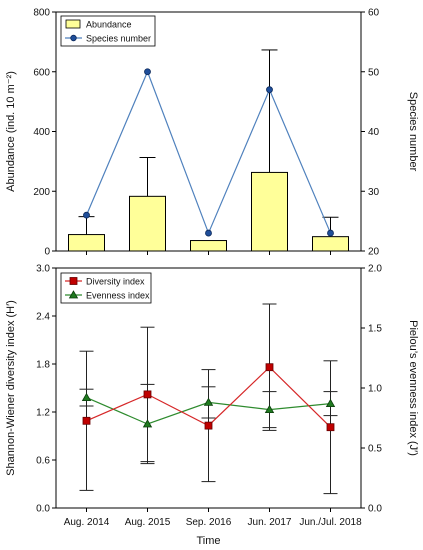 Image resolution: width=423 pixels, height=550 pixels. I want to click on legend-label-diversity: Diversity index, so click(115, 282).